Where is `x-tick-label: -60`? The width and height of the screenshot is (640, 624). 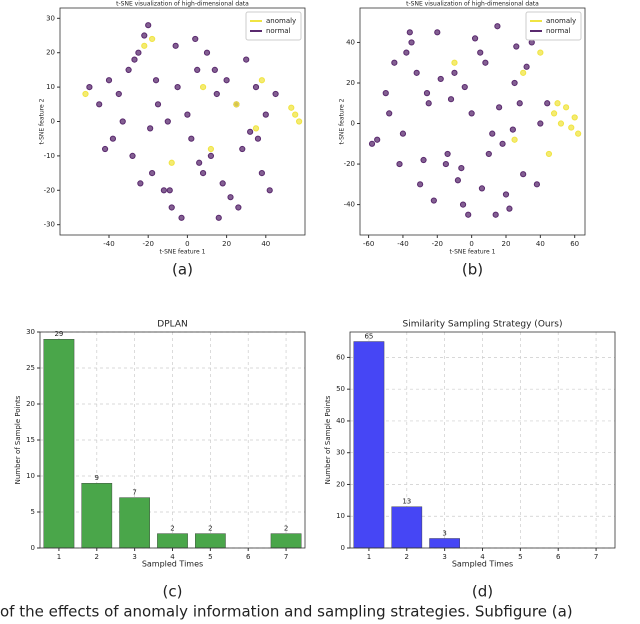 x-tick-label: -60 is located at coordinates (368, 244).